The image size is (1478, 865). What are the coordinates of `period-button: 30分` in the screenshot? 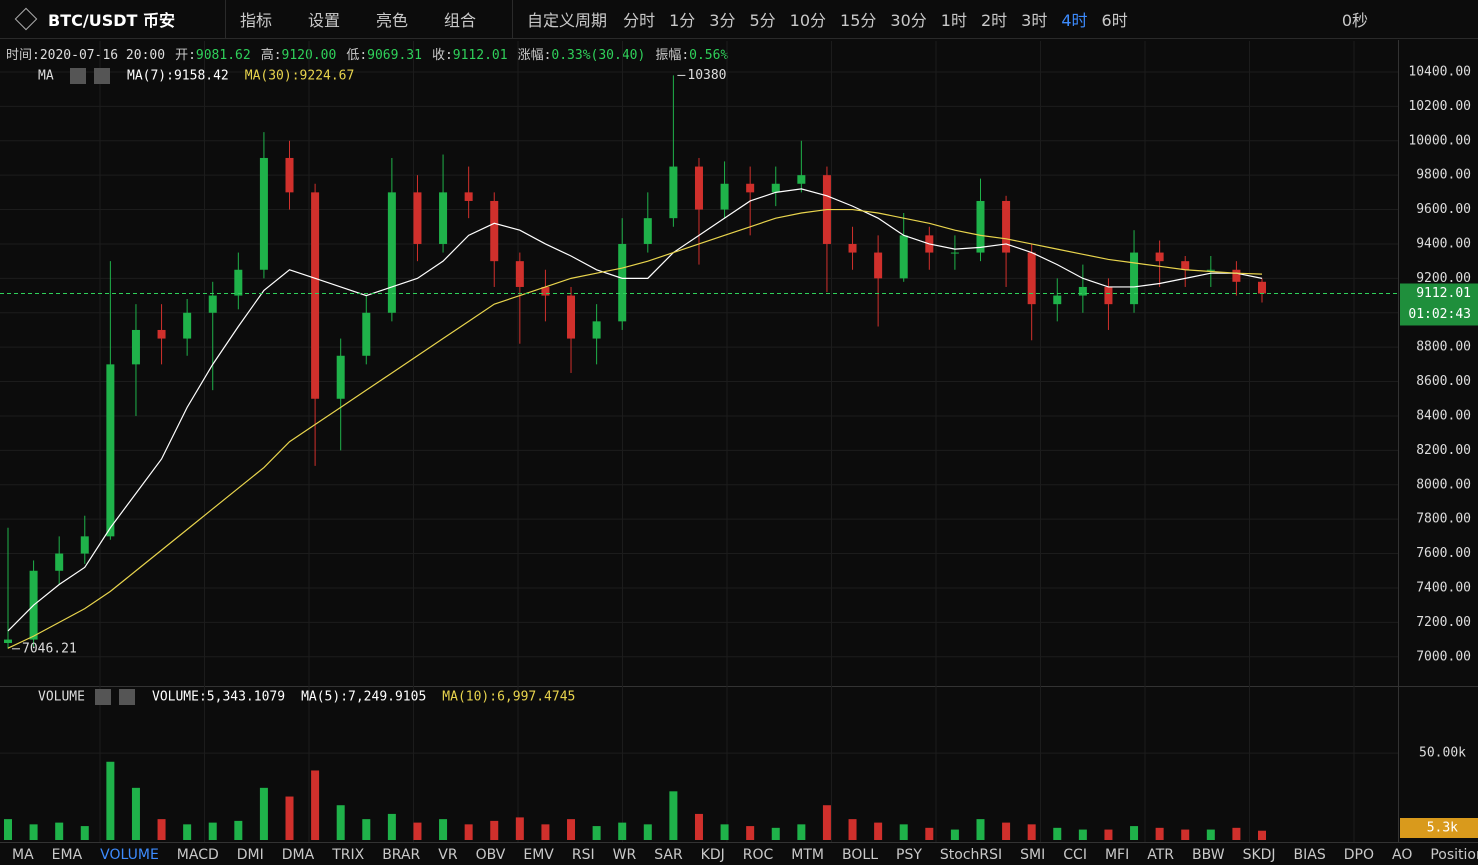 It's located at (908, 20).